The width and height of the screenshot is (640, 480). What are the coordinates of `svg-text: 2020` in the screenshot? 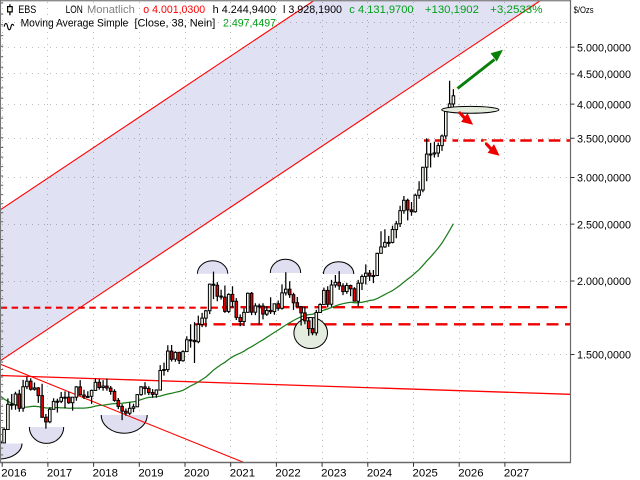 It's located at (196, 473).